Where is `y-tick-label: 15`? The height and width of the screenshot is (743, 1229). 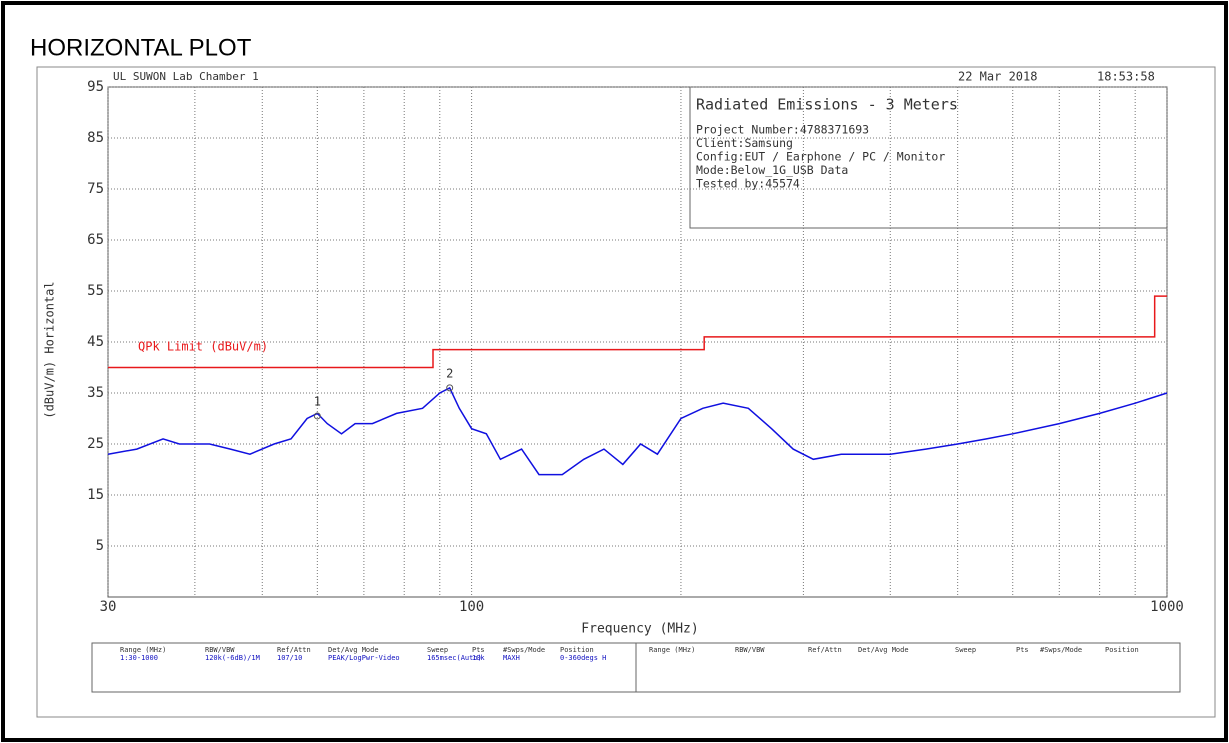
y-tick-label: 15 is located at coordinates (95, 495).